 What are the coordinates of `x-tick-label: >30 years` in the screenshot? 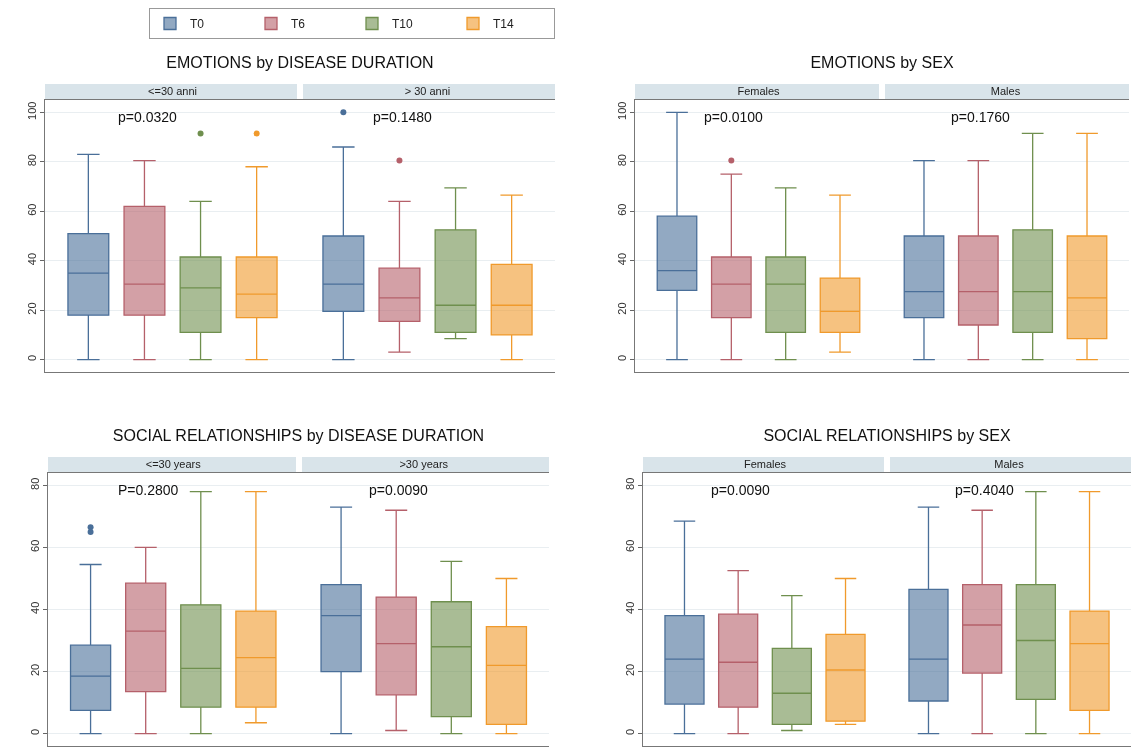 It's located at (424, 463).